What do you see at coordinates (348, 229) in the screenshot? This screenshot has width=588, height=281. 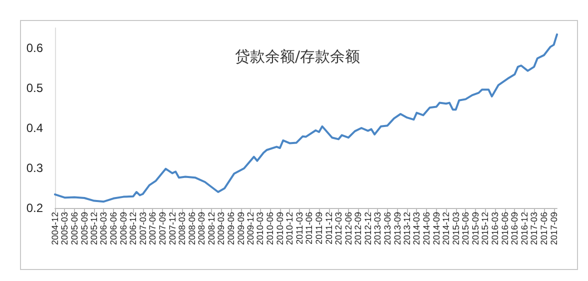 I see `x-tick-label: 2012-06` at bounding box center [348, 229].